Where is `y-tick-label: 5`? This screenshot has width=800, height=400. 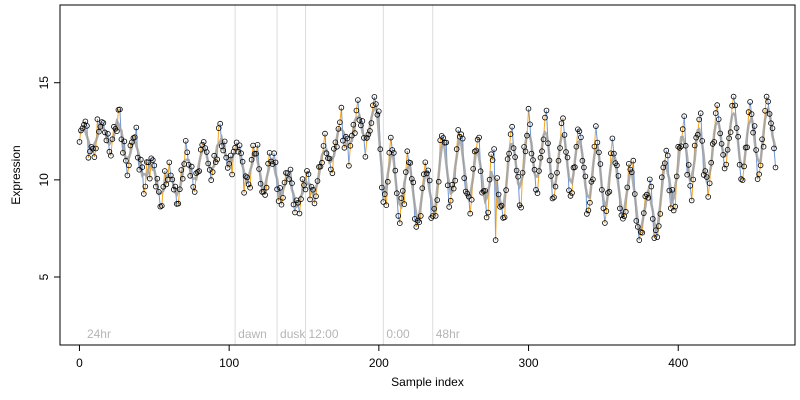
y-tick-label: 5 is located at coordinates (44, 276).